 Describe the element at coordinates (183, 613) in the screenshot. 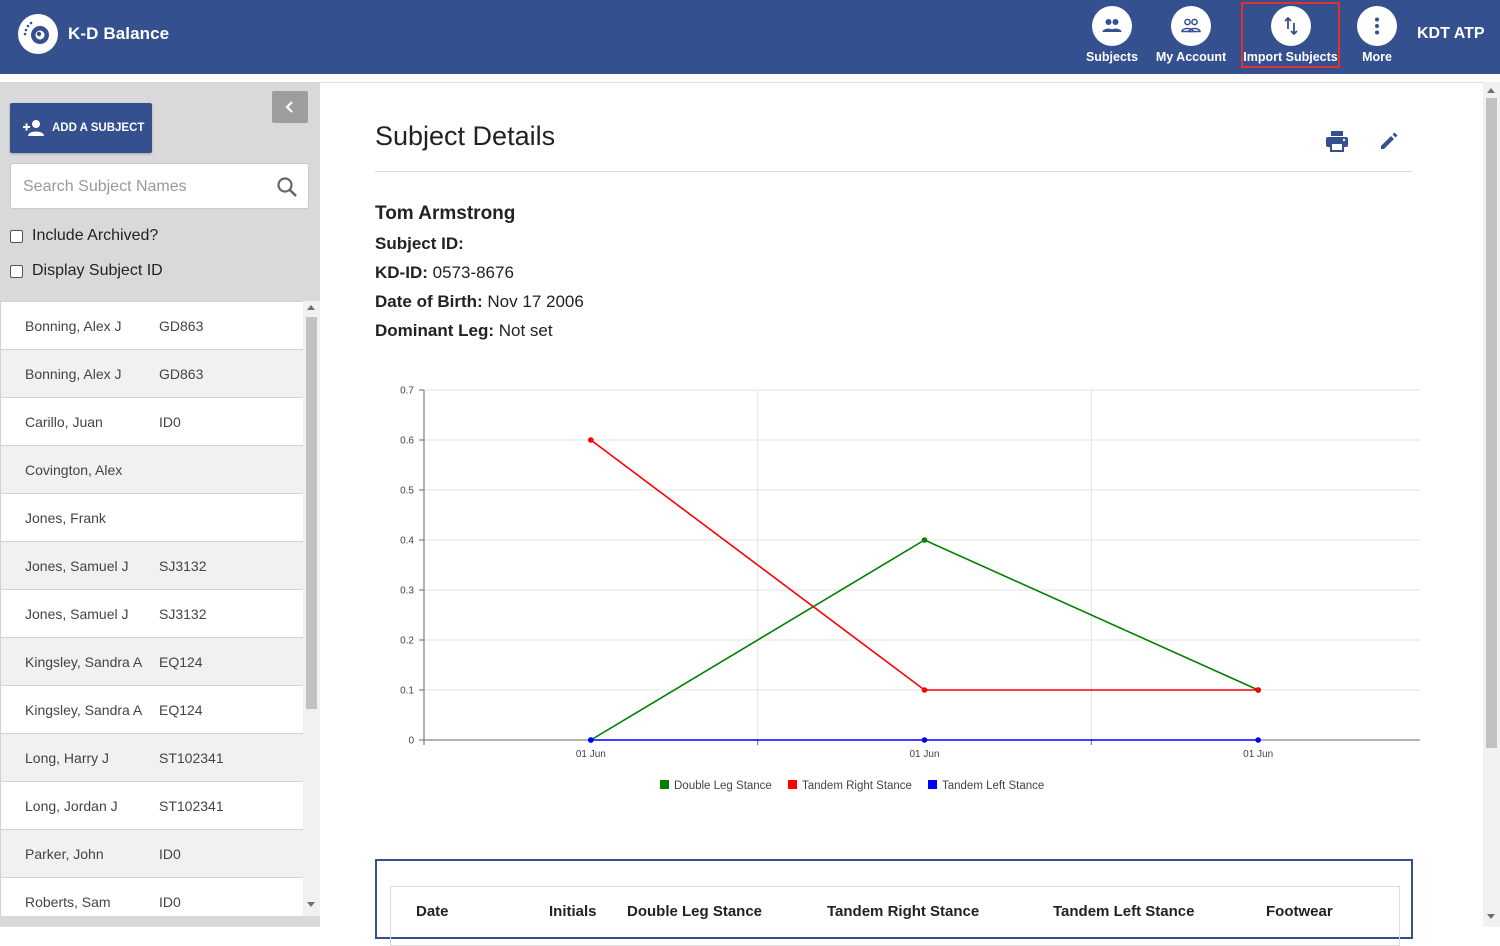

I see `subject-code-cell: SJ3132` at that location.